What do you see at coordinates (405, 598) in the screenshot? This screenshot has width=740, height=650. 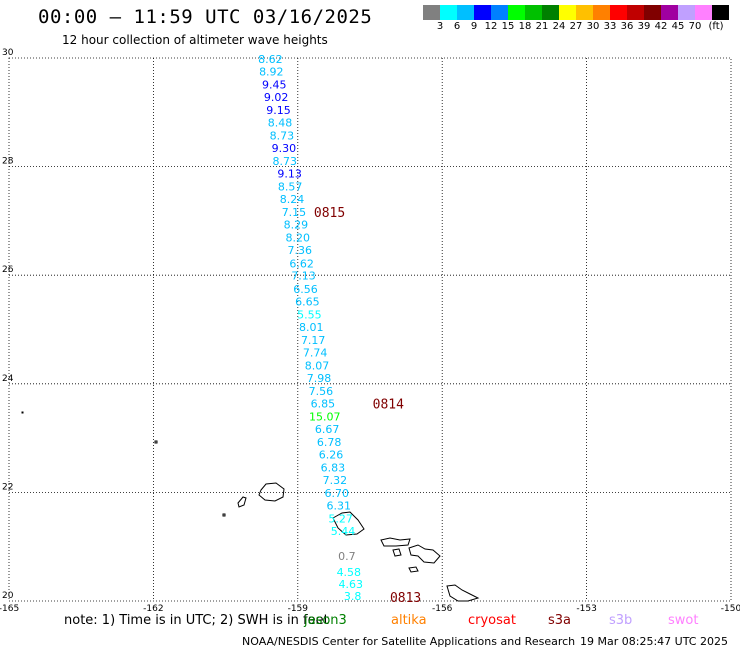 I see `pass-time-label: 0813` at bounding box center [405, 598].